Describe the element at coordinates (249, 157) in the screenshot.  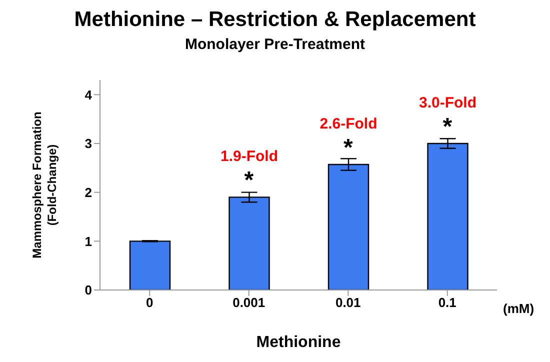
I see `data-label: 1.9-Fold` at that location.